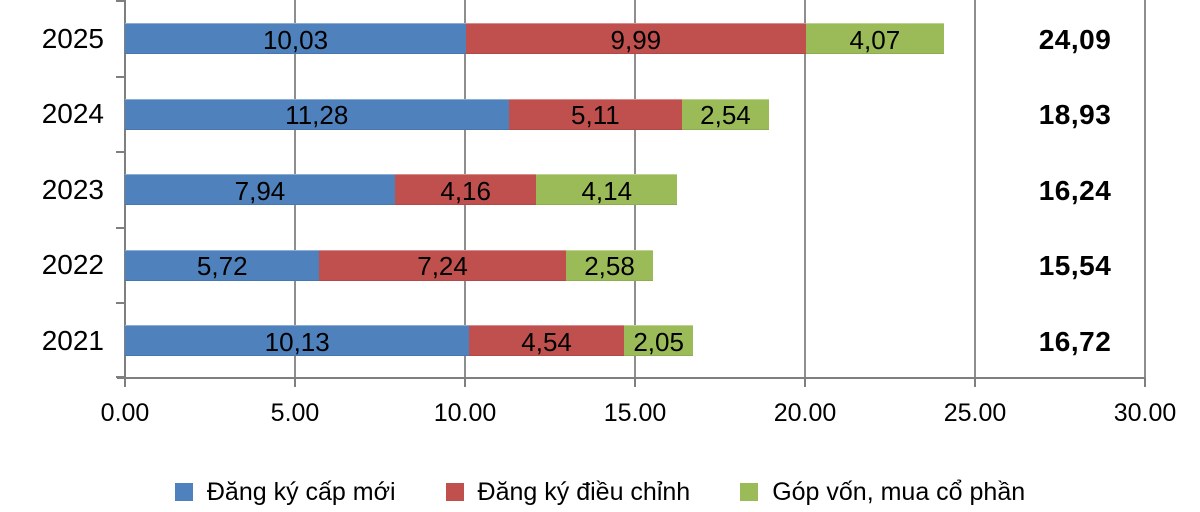  I want to click on bar-value-label: 4,07, so click(875, 39).